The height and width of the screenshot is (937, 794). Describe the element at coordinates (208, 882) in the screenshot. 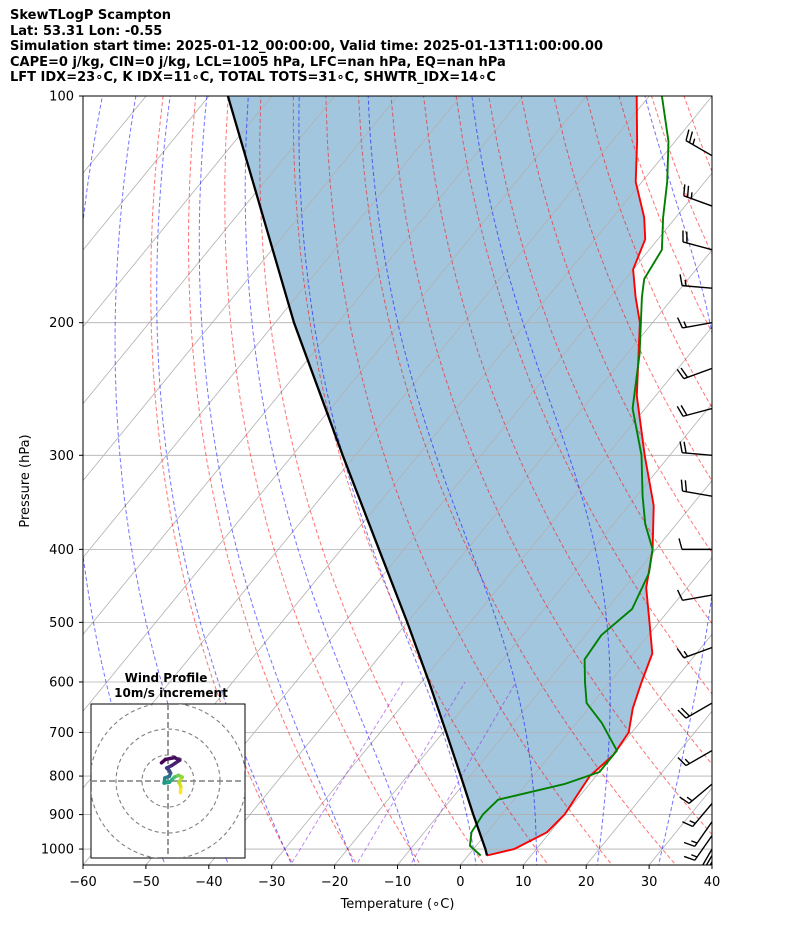

I see `x-tick-label: −40` at that location.